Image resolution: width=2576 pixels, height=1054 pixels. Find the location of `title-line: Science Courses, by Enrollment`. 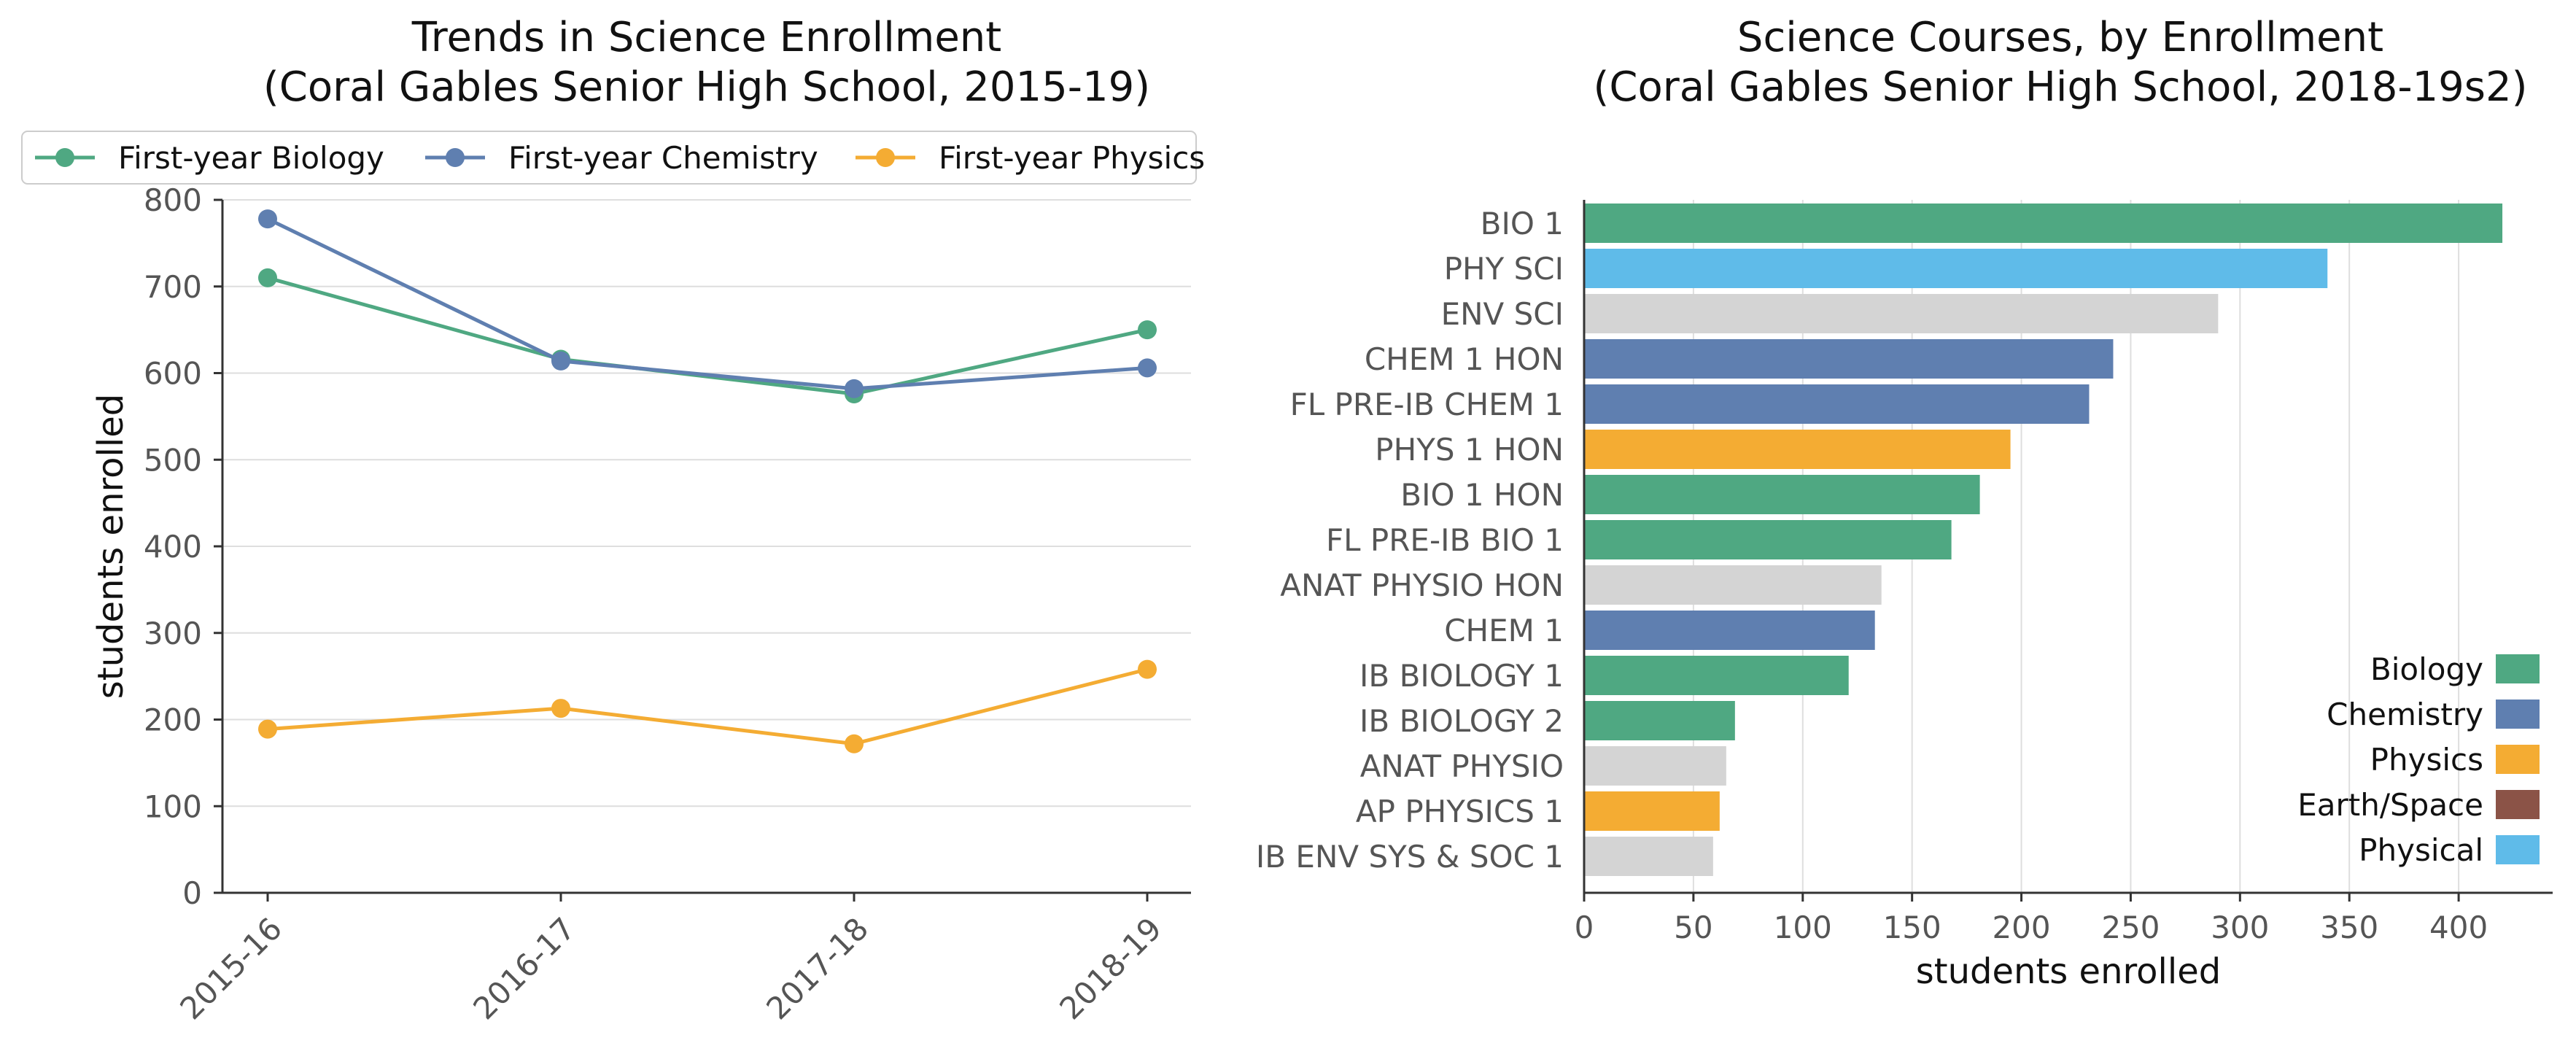

title-line: Science Courses, by Enrollment is located at coordinates (2060, 37).